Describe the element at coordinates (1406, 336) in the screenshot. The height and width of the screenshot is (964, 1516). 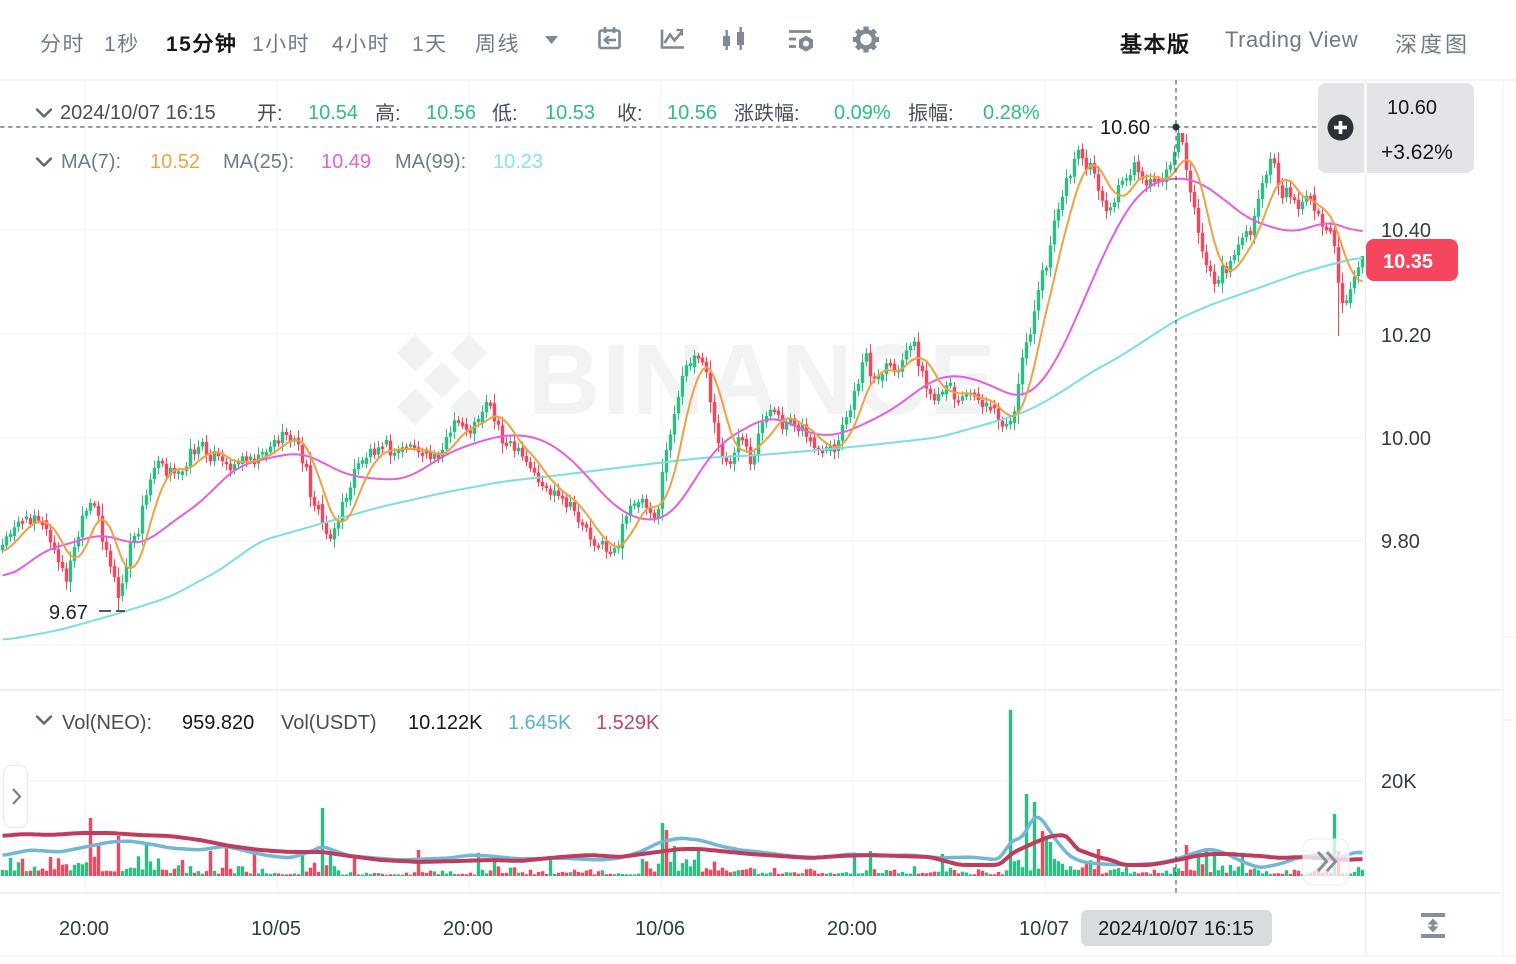
I see `svg-text: 10.20` at that location.